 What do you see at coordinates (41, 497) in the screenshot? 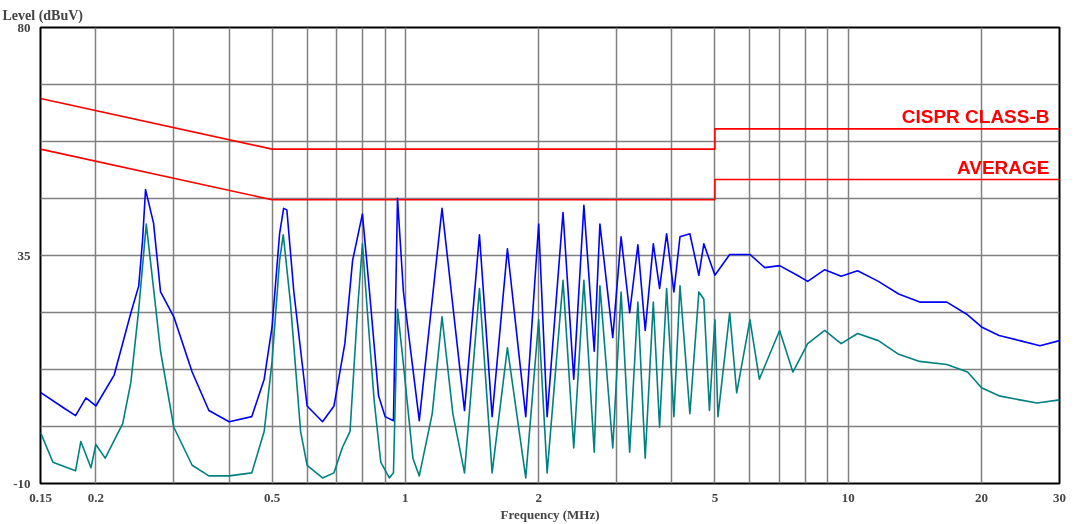
I see `x-tick-label: 0.15` at bounding box center [41, 497].